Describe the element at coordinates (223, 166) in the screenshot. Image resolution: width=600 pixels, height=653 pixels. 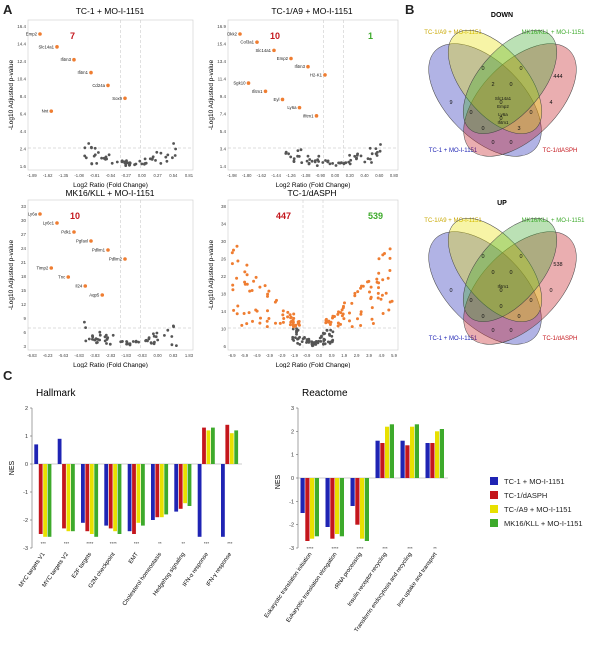
I see `y-tick-label: 1.4` at that location.